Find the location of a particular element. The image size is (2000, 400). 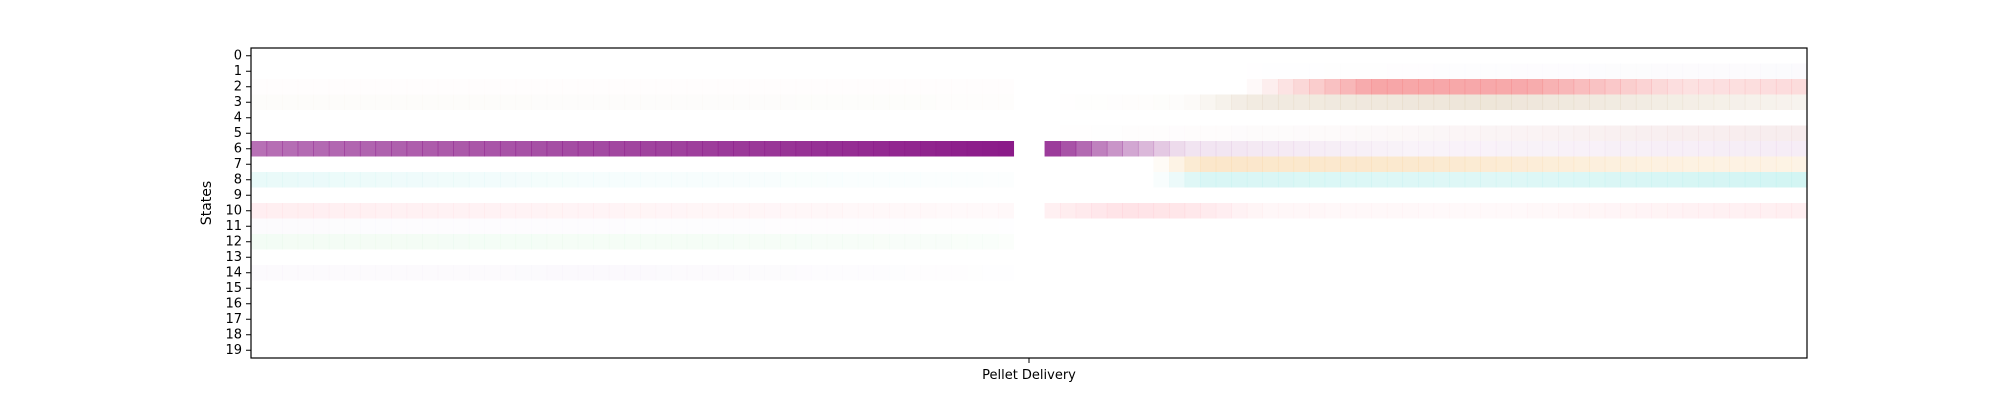

x-axis-ticks: Pellet Delivery is located at coordinates (1029, 370).